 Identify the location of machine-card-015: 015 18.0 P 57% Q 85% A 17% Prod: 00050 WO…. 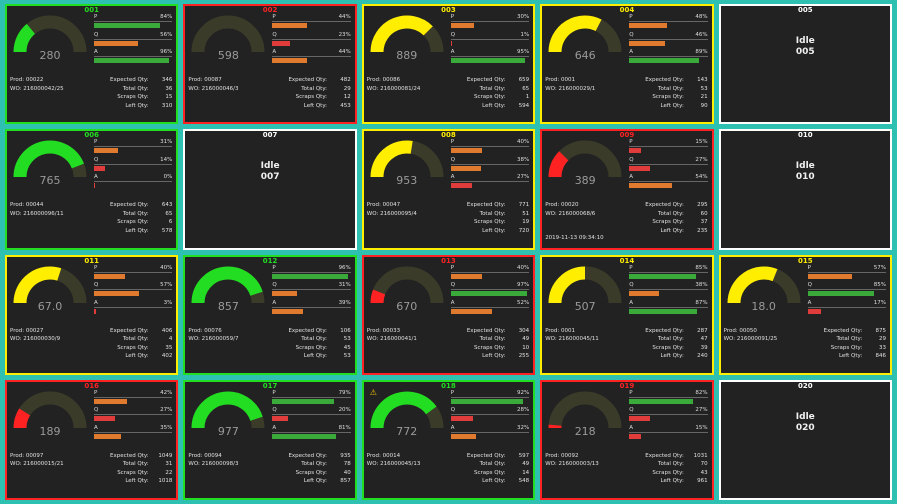
(805, 314).